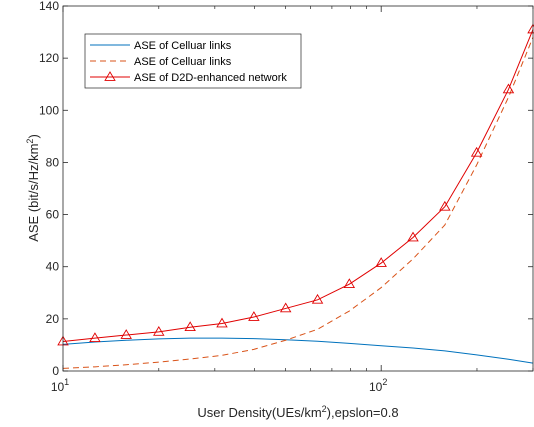  What do you see at coordinates (49, 6) in the screenshot?
I see `y-tick-label: 140` at bounding box center [49, 6].